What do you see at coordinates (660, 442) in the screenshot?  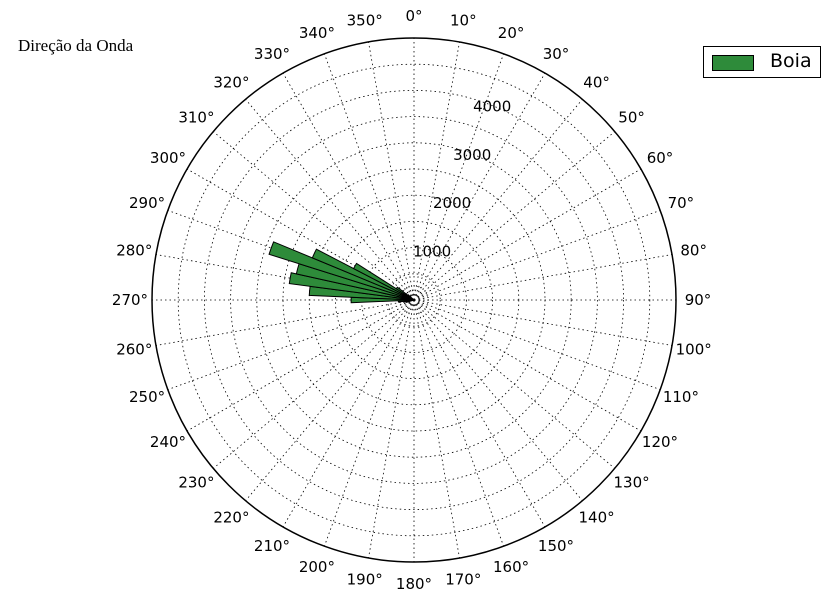 I see `angle-tick-label: 120°` at bounding box center [660, 442].